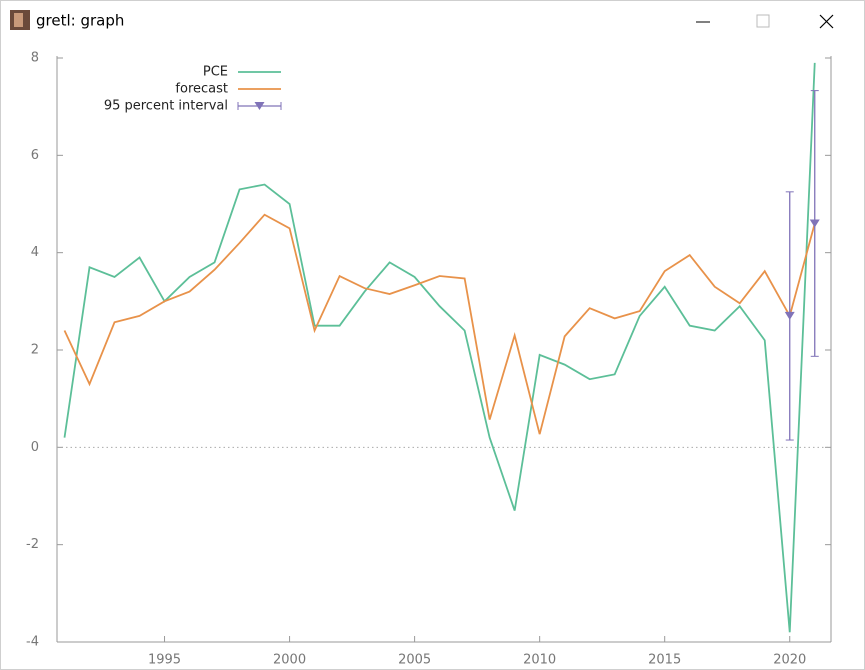 This screenshot has width=865, height=670. Describe the element at coordinates (80, 21) in the screenshot. I see `window-title: gretl: graph` at that location.